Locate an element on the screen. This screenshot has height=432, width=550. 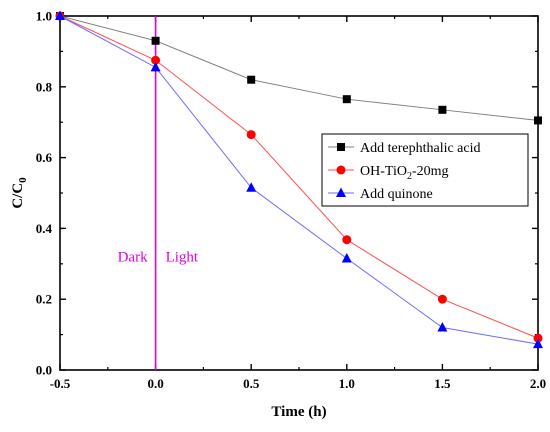
annotation-light: Light is located at coordinates (182, 258).